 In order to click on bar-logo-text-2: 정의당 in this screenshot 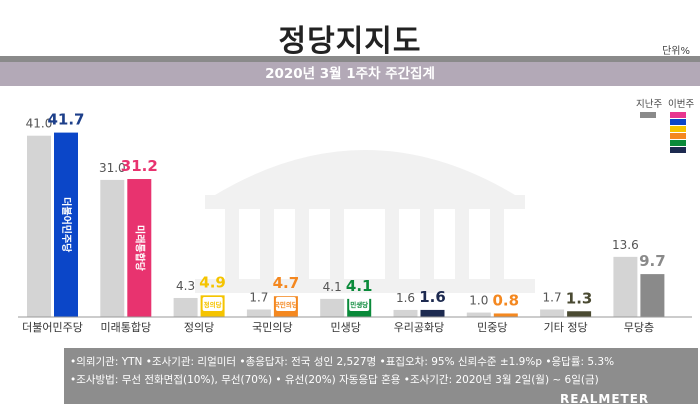, I will do `click(213, 304)`.